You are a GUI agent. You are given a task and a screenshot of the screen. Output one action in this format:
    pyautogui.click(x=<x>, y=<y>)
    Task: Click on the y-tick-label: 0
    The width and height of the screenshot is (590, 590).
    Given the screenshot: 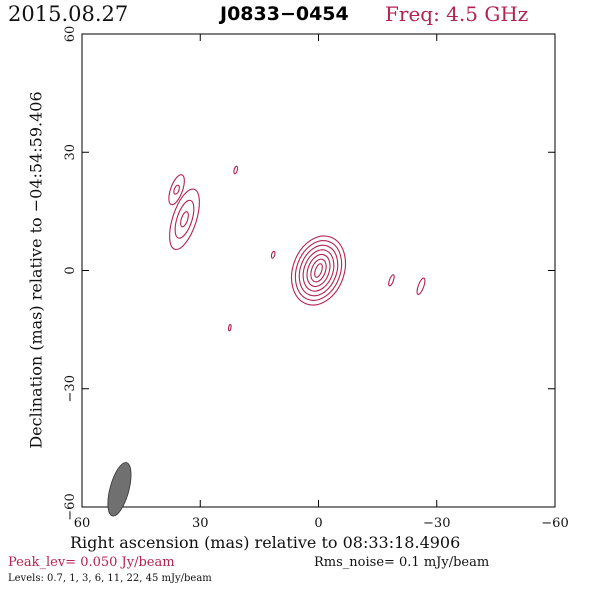 What is the action you would take?
    pyautogui.click(x=70, y=270)
    